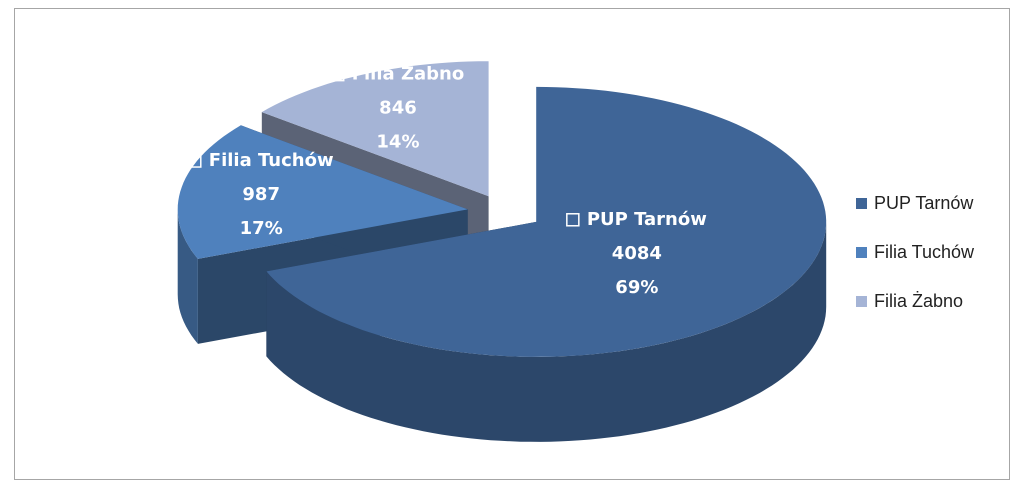  I want to click on data-label-category: Filia Żabno, so click(408, 74).